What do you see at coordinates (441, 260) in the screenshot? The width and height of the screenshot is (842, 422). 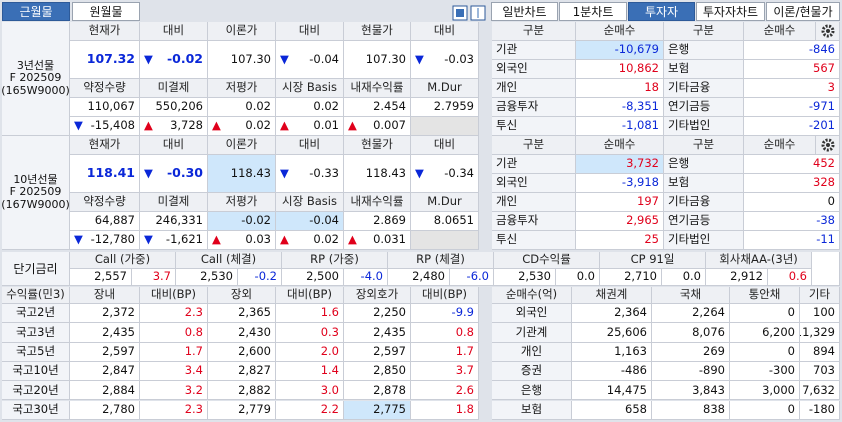 I see `header-cell: RP (체결)` at bounding box center [441, 260].